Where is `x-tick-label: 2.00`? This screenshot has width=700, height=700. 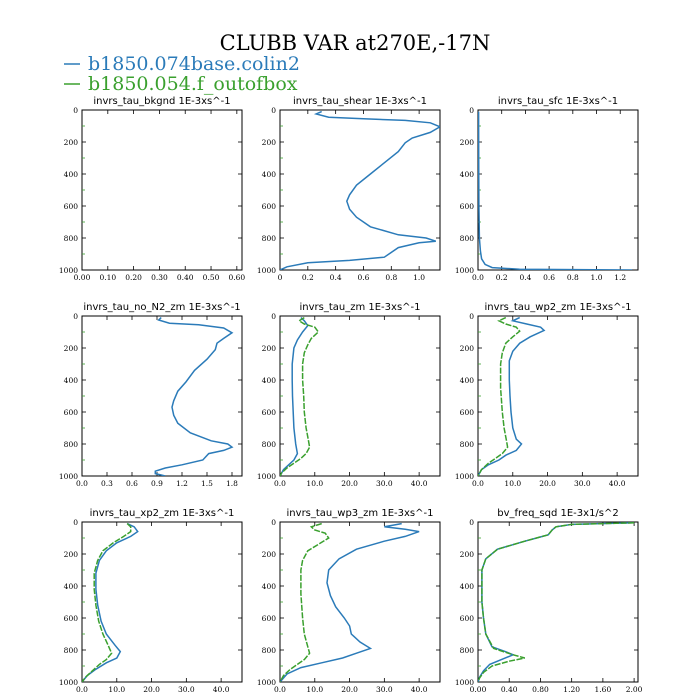
x-tick-label: 2.00 is located at coordinates (634, 689).